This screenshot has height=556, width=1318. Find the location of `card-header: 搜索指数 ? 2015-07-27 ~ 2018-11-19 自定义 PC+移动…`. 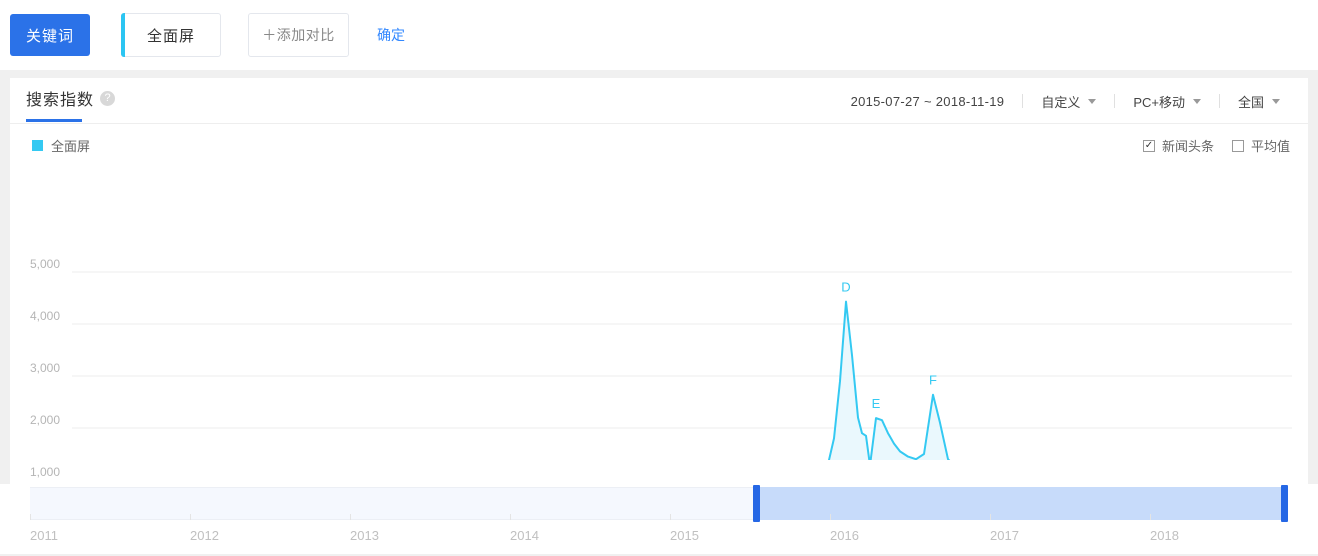

card-header: 搜索指数 ? 2015-07-27 ~ 2018-11-19 自定义 PC+移动… is located at coordinates (659, 101).